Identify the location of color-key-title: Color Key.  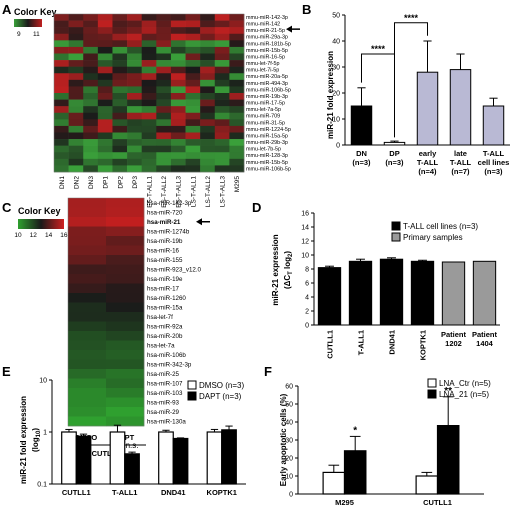
(39, 211).